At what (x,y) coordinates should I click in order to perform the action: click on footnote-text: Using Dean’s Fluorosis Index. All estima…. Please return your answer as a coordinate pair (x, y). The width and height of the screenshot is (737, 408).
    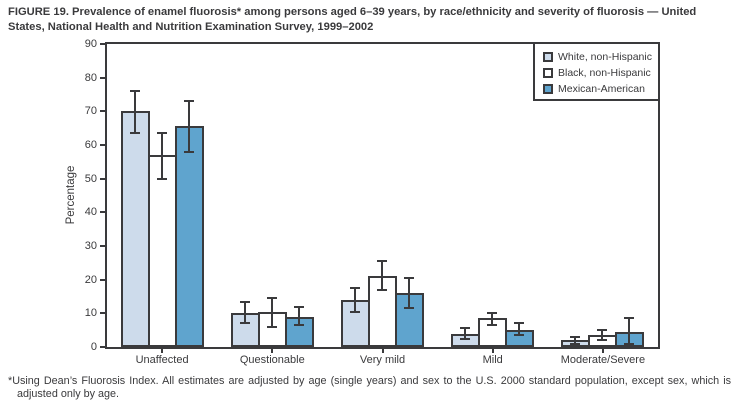
    Looking at the image, I should click on (371, 387).